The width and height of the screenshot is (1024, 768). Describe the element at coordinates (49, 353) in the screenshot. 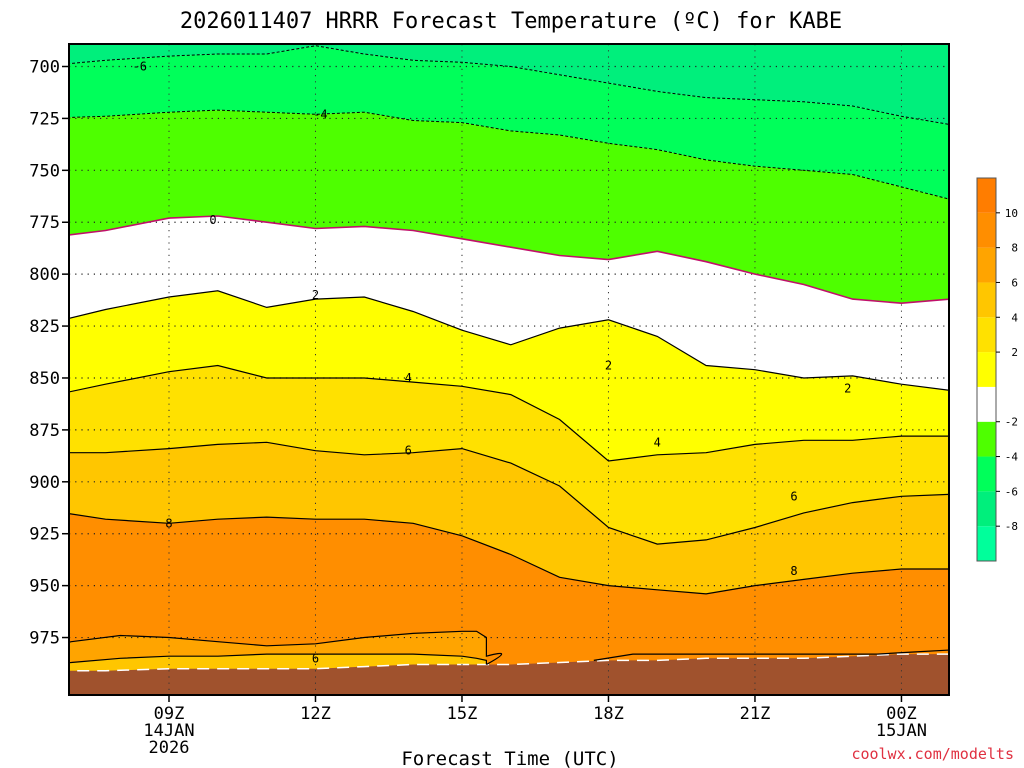

I see `y-axis-ticks: 700 725 750 775 800 825 850 875 900 925 950 975` at that location.